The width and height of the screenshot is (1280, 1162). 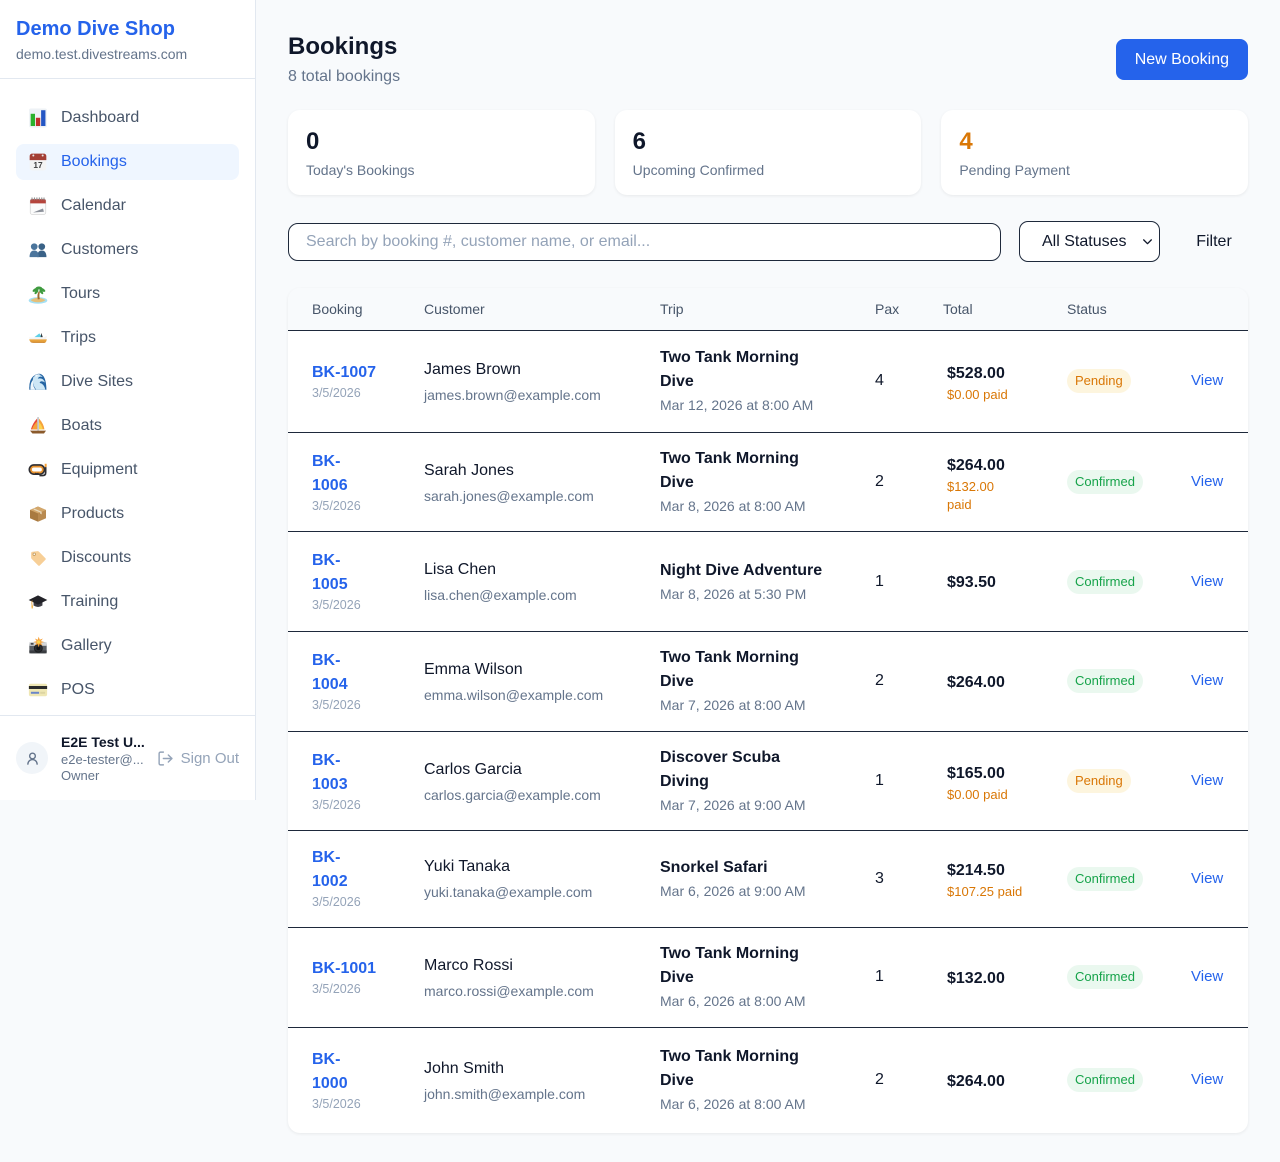 What do you see at coordinates (38, 165) in the screenshot?
I see `svg-text: 17` at bounding box center [38, 165].